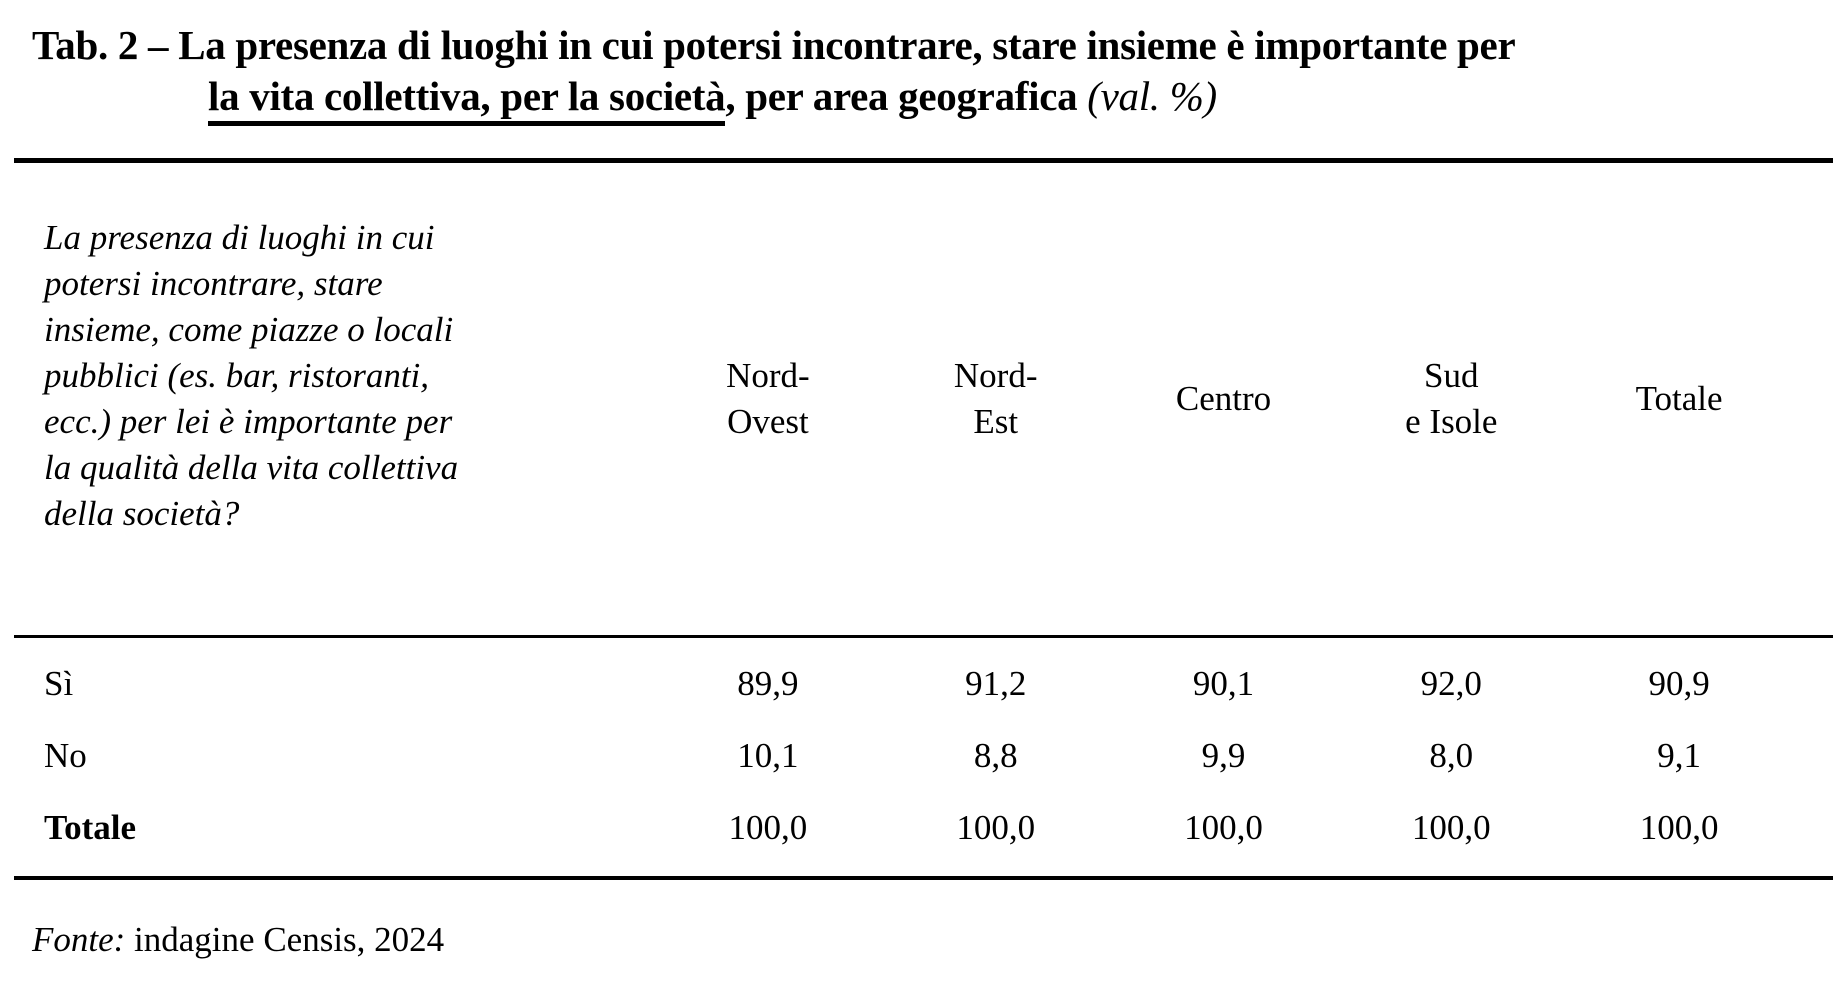 The width and height of the screenshot is (1847, 1001). I want to click on column-header-totale: Totale, so click(1679, 399).